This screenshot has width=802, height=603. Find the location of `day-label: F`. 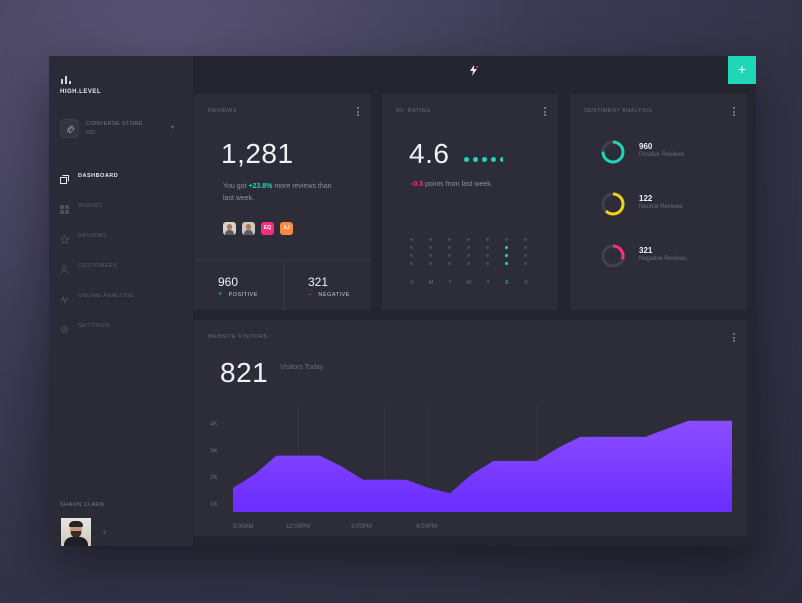

day-label: F is located at coordinates (507, 283).